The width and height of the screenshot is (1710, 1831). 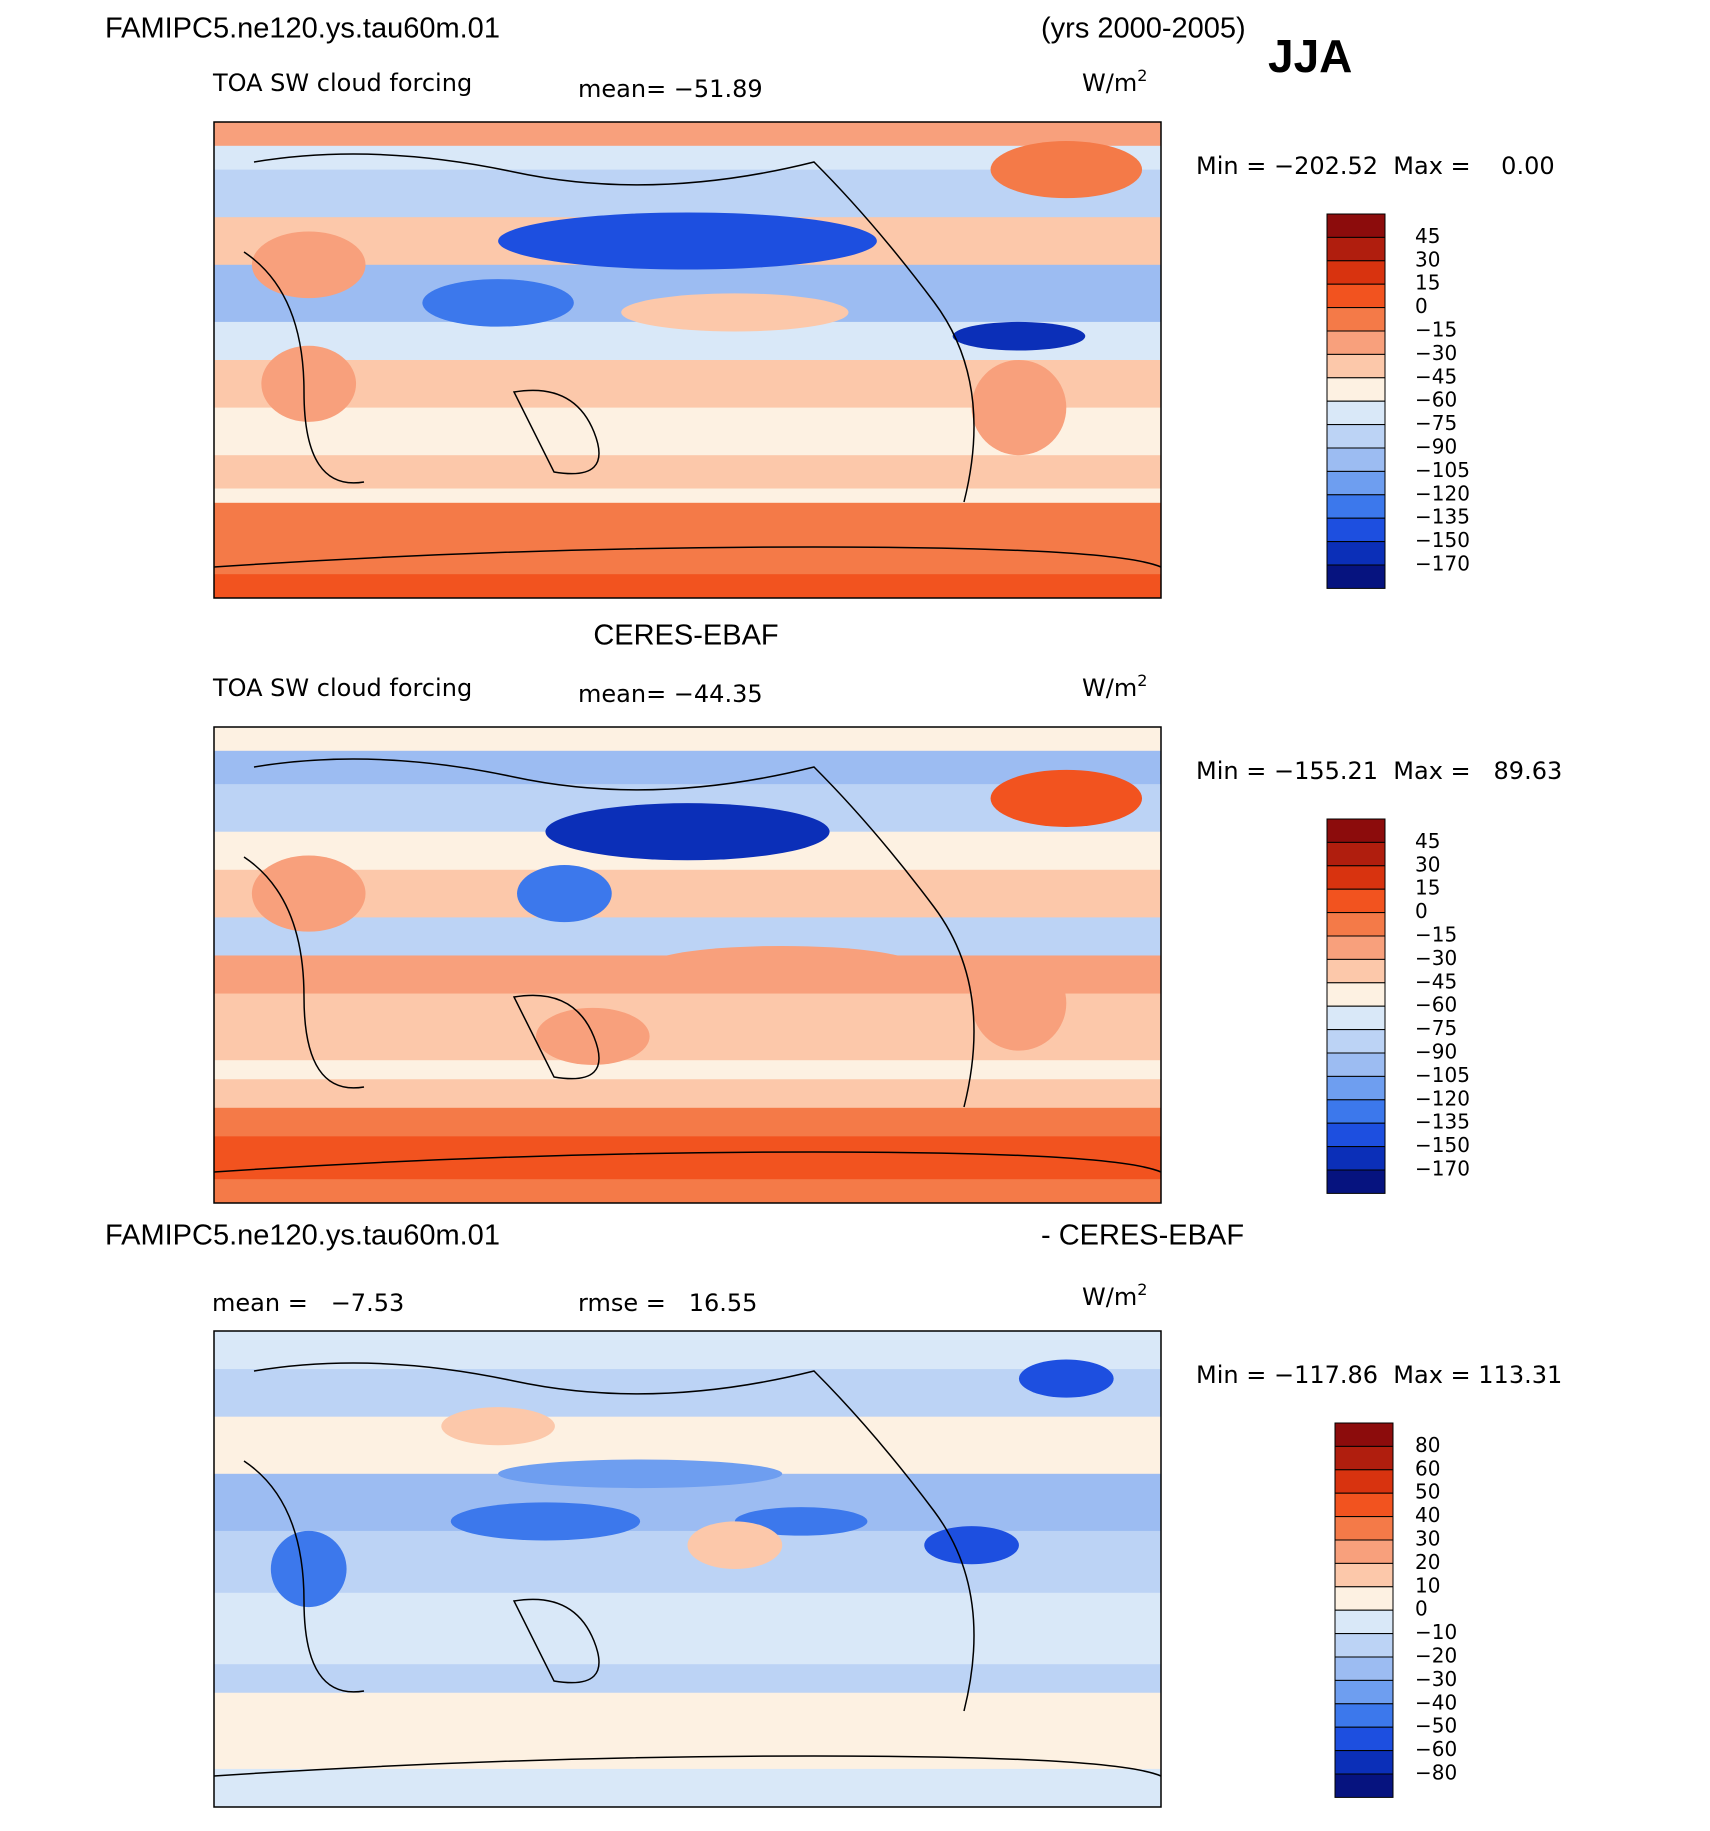 What do you see at coordinates (1142, 680) in the screenshot?
I see `units-exponent: 2` at bounding box center [1142, 680].